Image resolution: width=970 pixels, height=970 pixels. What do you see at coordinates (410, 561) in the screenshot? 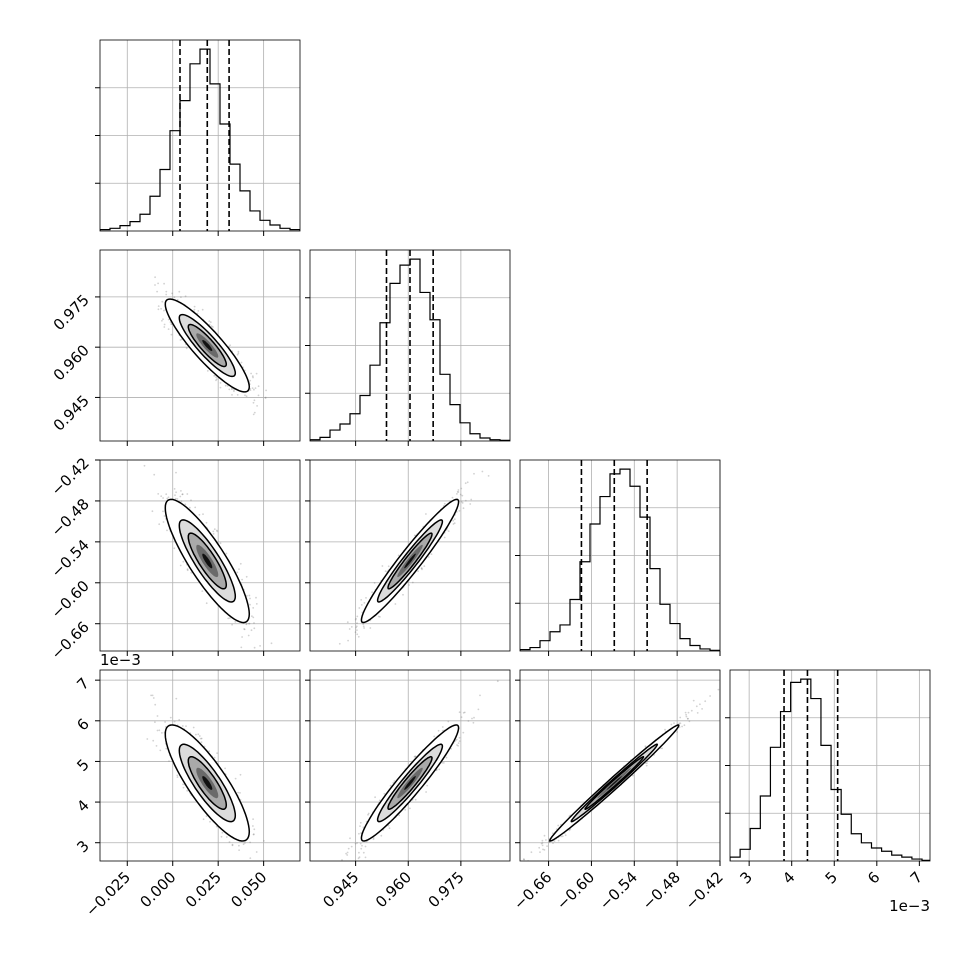
I see `density-fill` at bounding box center [410, 561].